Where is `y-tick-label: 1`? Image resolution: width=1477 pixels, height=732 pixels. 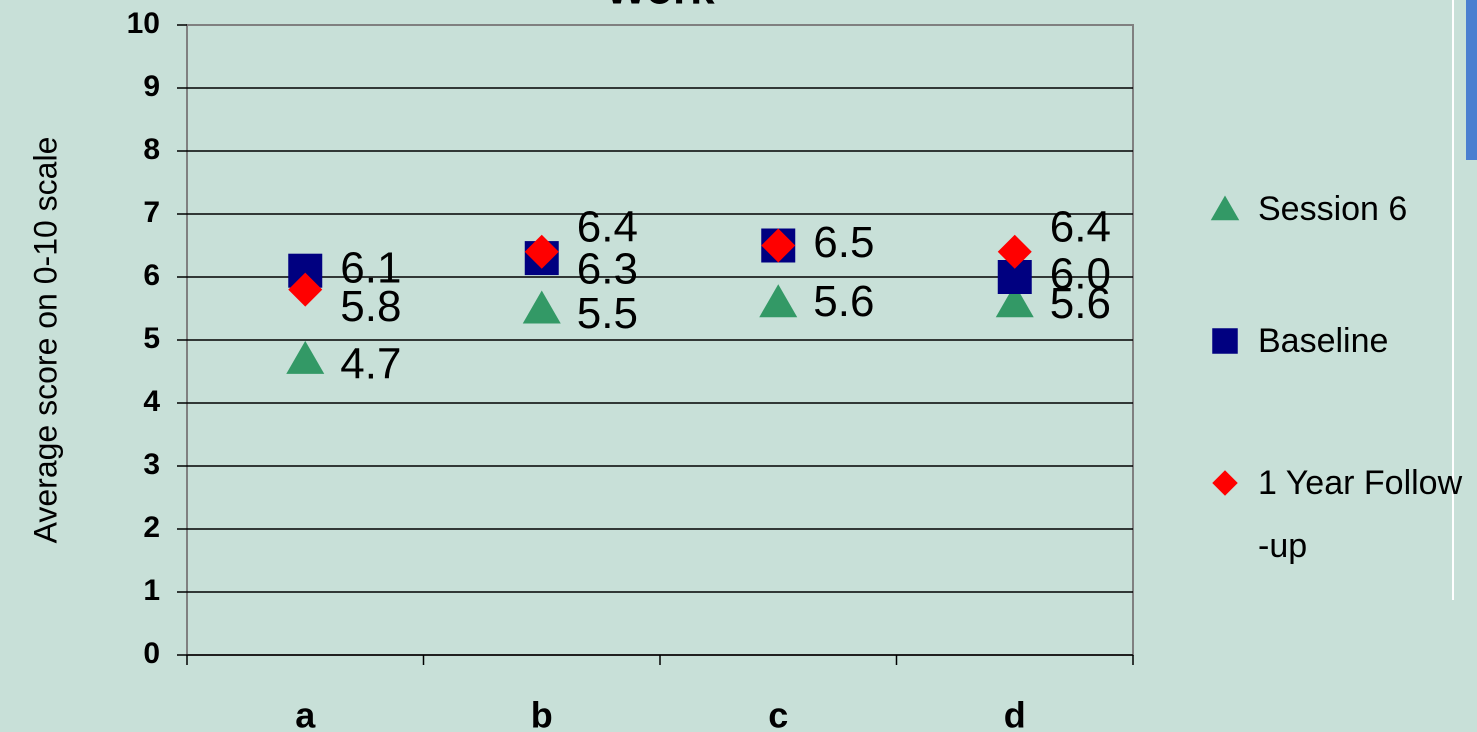
y-tick-label: 1 is located at coordinates (151, 590).